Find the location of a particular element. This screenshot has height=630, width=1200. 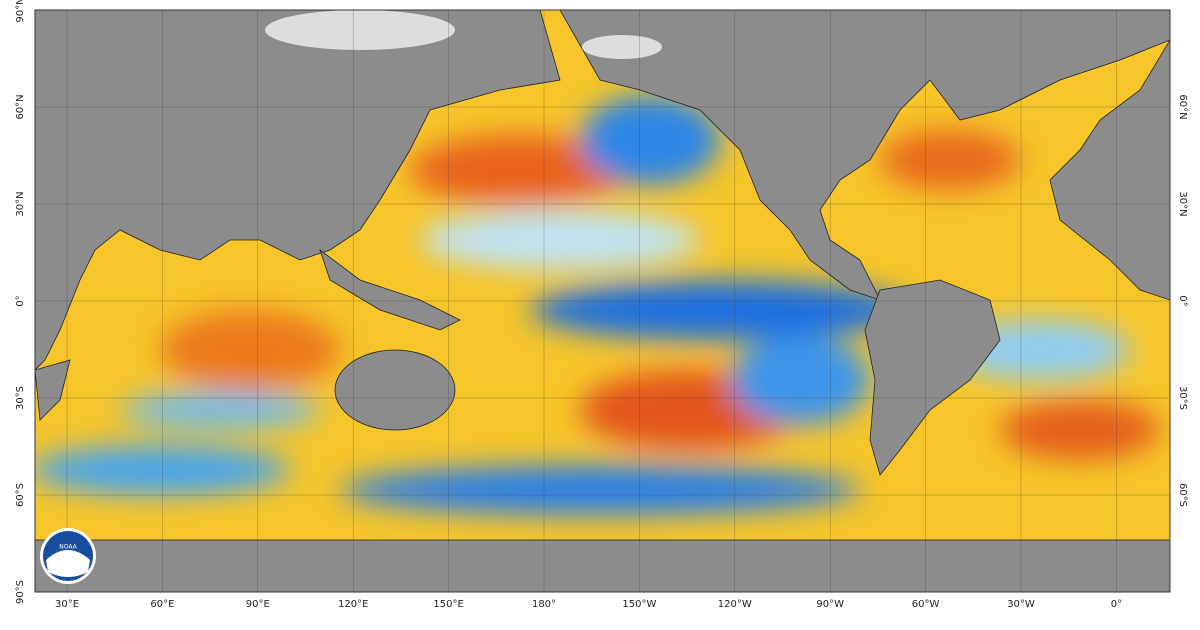

lon-label: 0° is located at coordinates (1116, 604).